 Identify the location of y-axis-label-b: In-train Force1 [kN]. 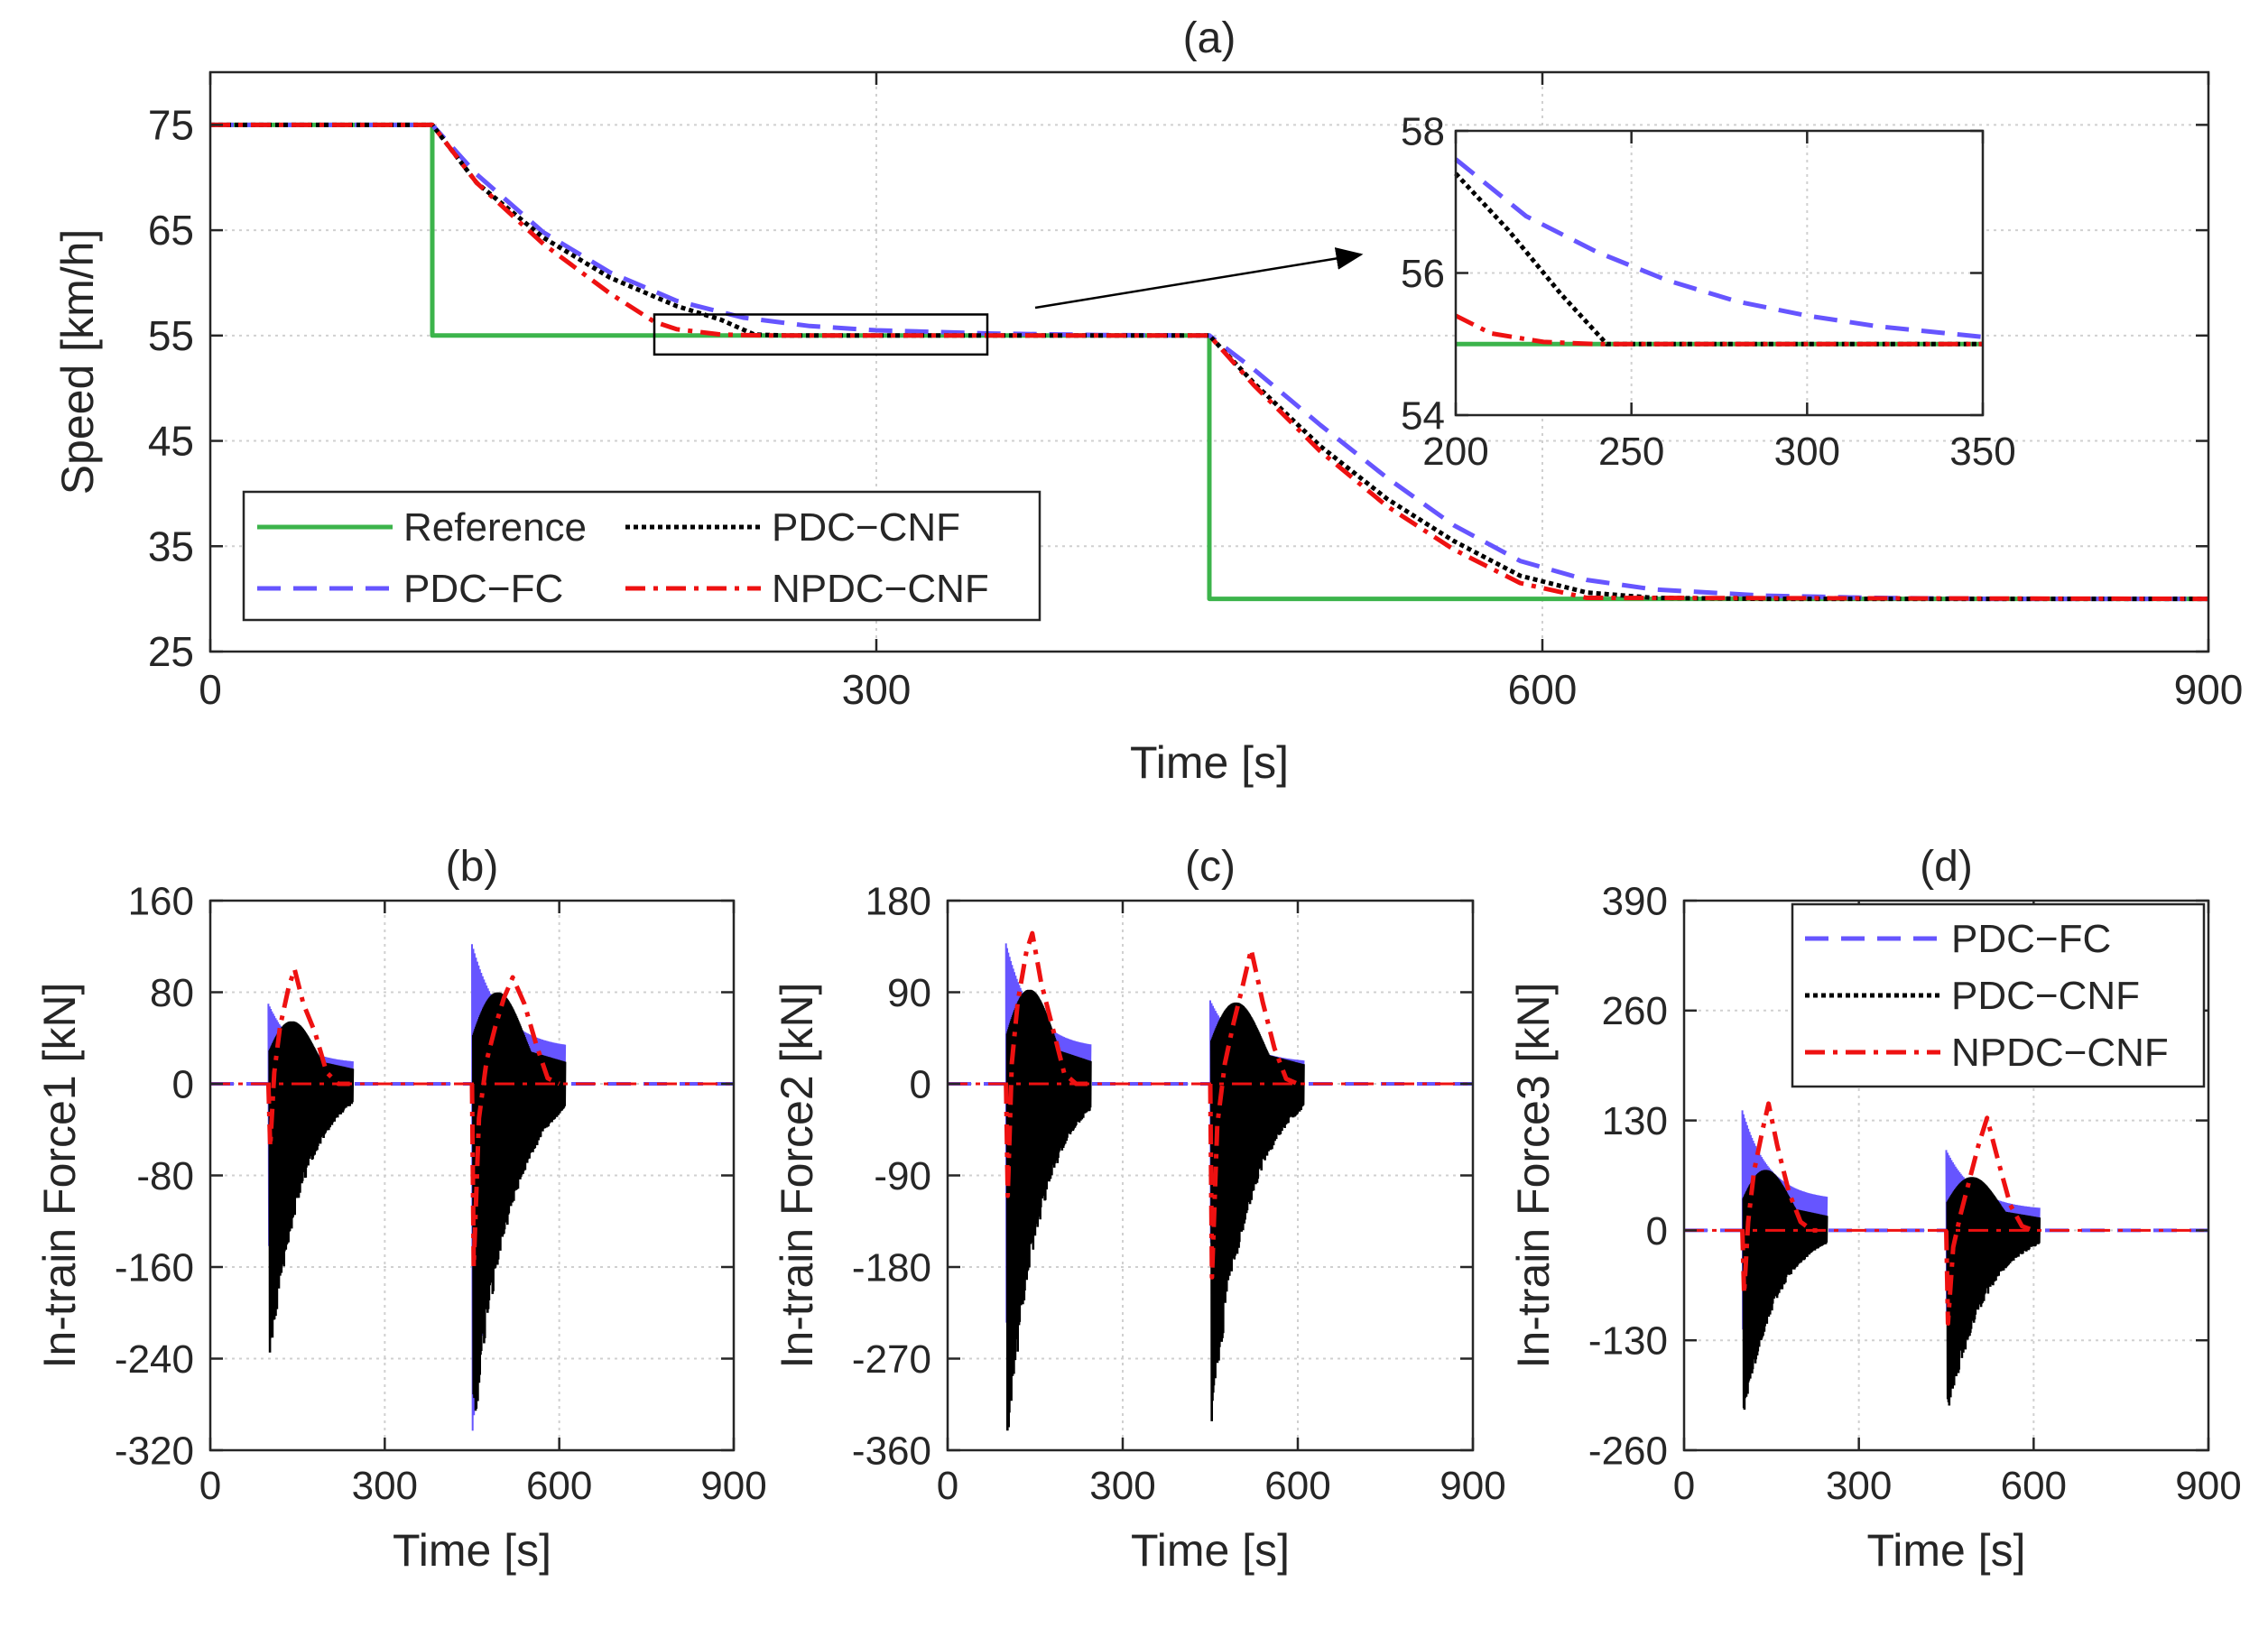
(59, 1176).